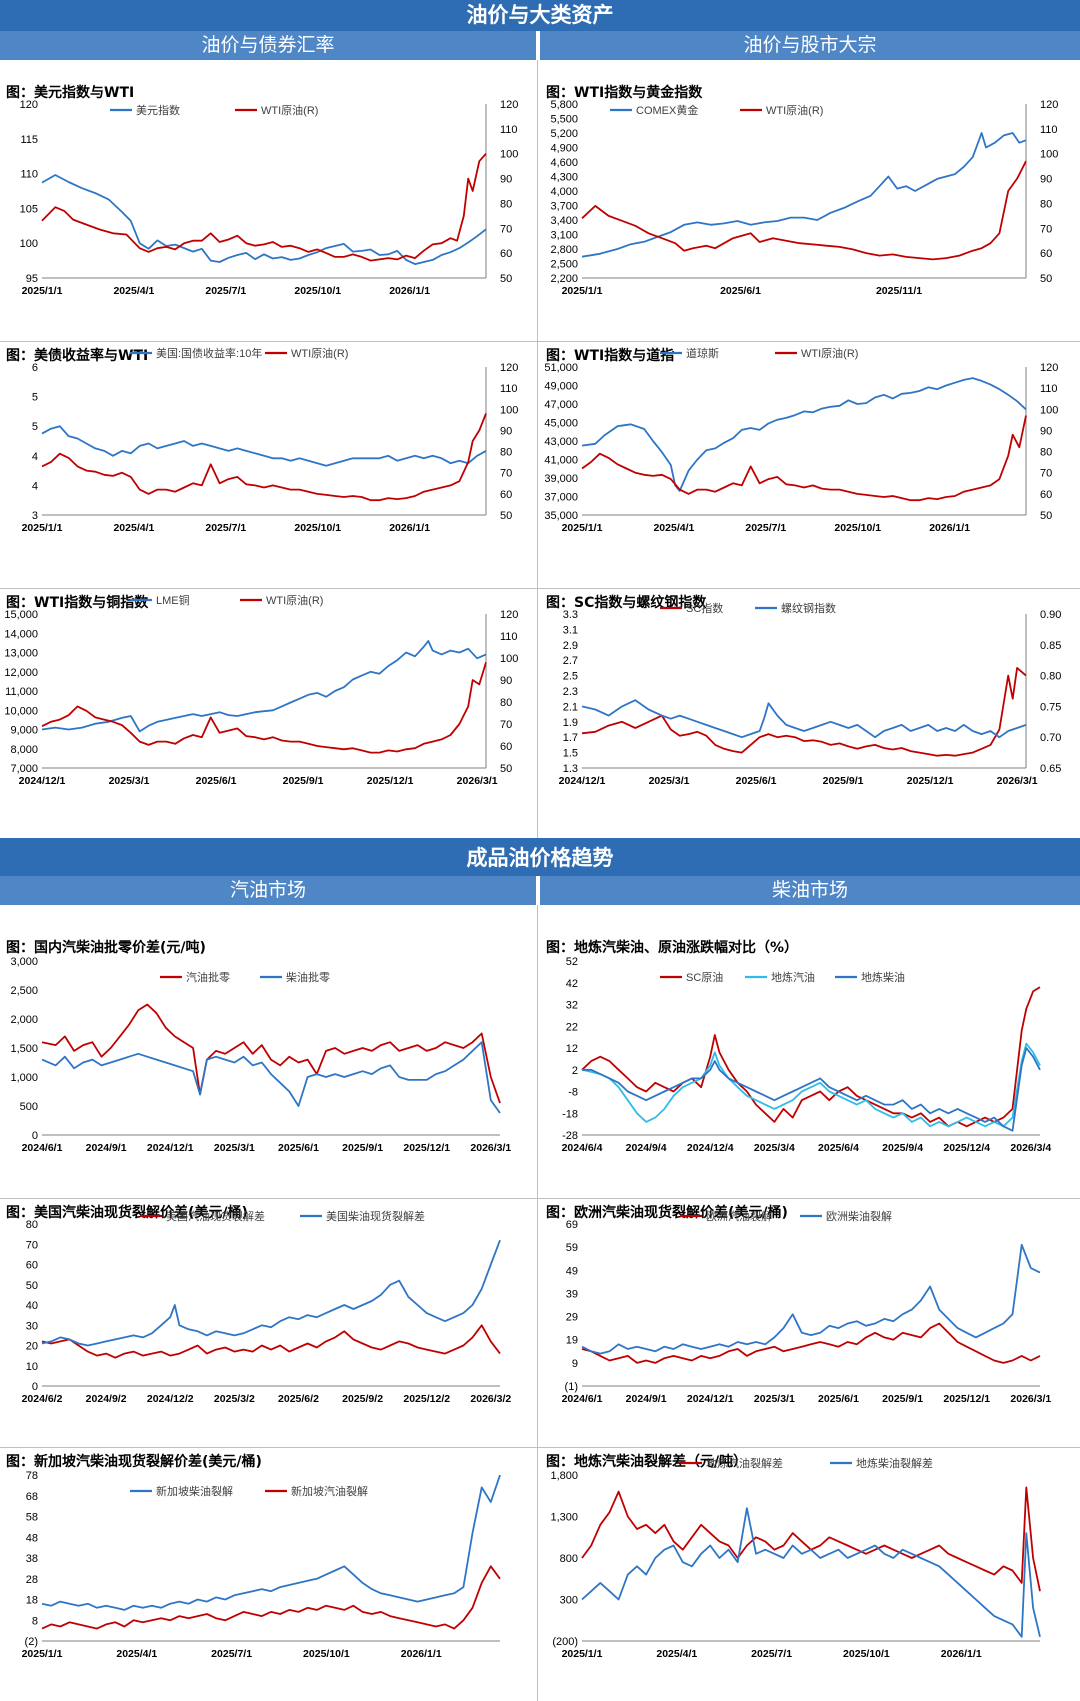 The height and width of the screenshot is (1701, 1080). Describe the element at coordinates (1050, 738) in the screenshot. I see `y-tick-right: 0.70` at that location.